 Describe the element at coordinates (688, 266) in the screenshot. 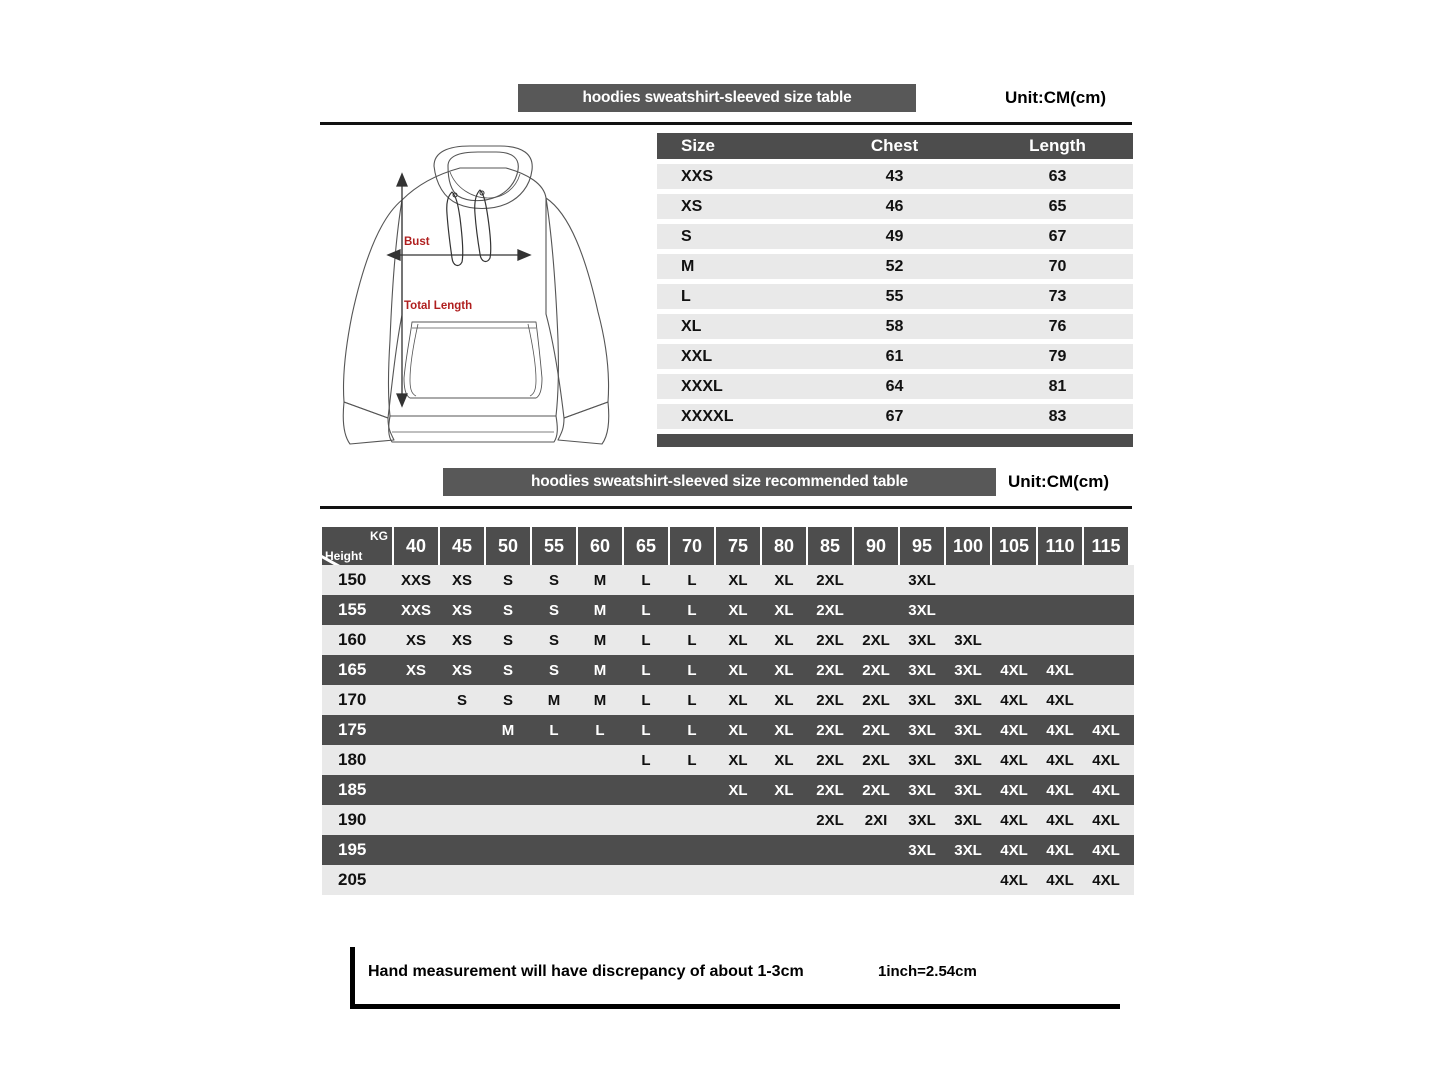

I see `cell-size: M` at that location.